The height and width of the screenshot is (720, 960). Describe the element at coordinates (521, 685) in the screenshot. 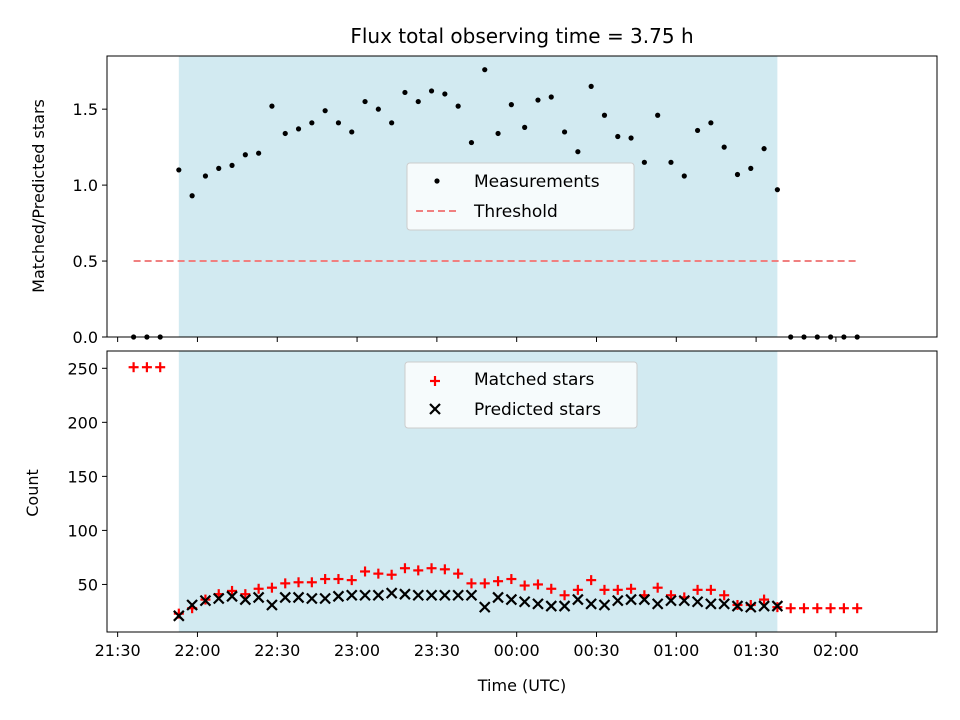

I see `x-axis-label: Time (UTC)` at that location.